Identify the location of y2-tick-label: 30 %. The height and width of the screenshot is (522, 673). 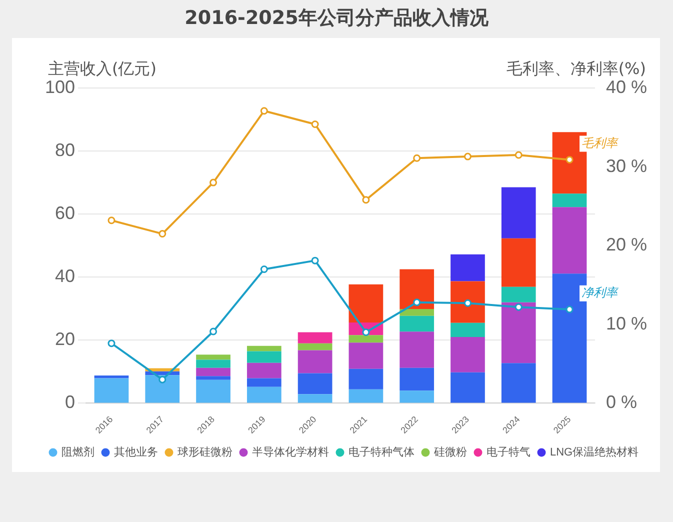
(627, 166).